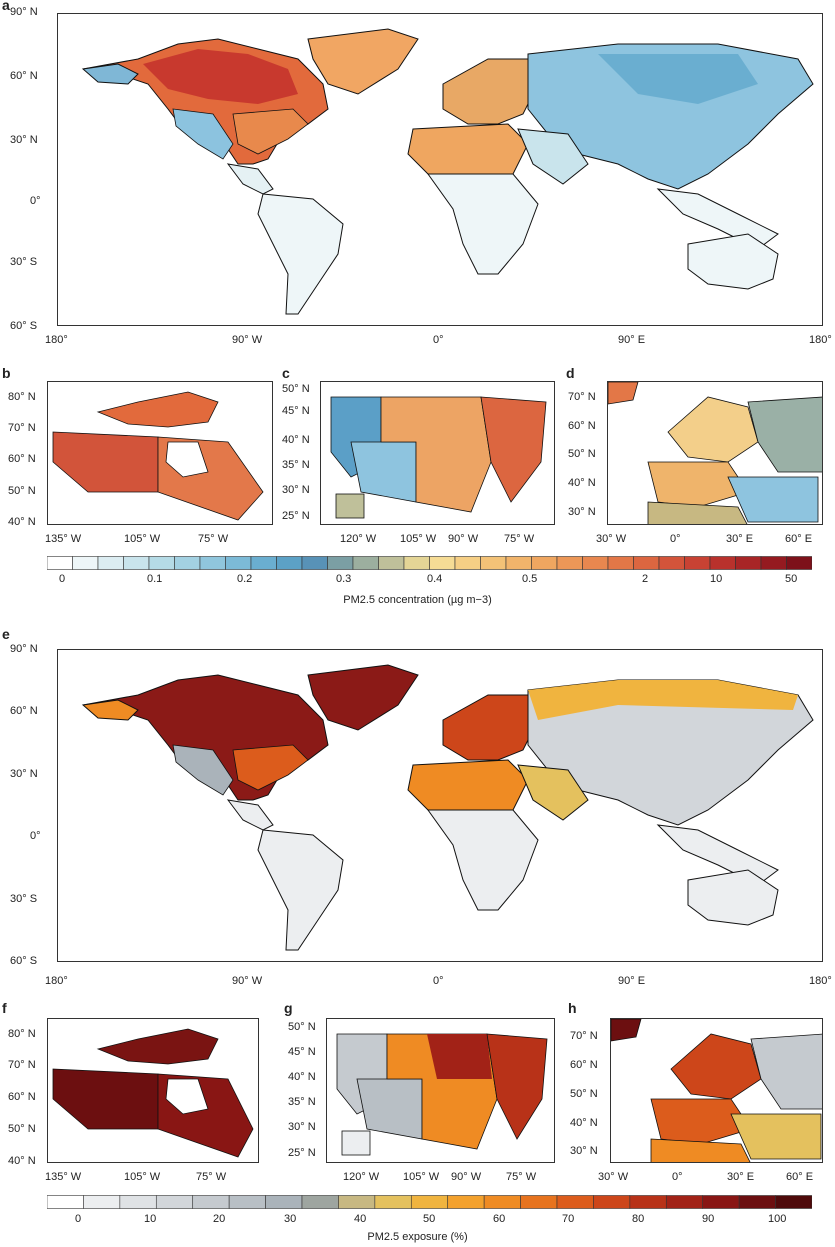 The image size is (835, 1247). I want to click on cbar-label: 10, so click(716, 579).